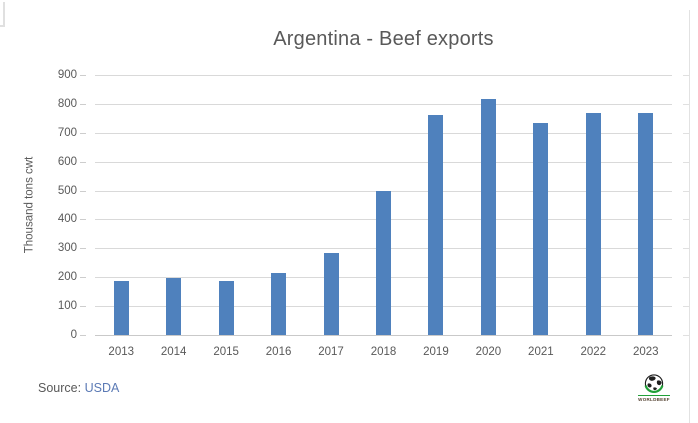 The width and height of the screenshot is (698, 423). I want to click on bar-cell-2017, so click(331, 205).